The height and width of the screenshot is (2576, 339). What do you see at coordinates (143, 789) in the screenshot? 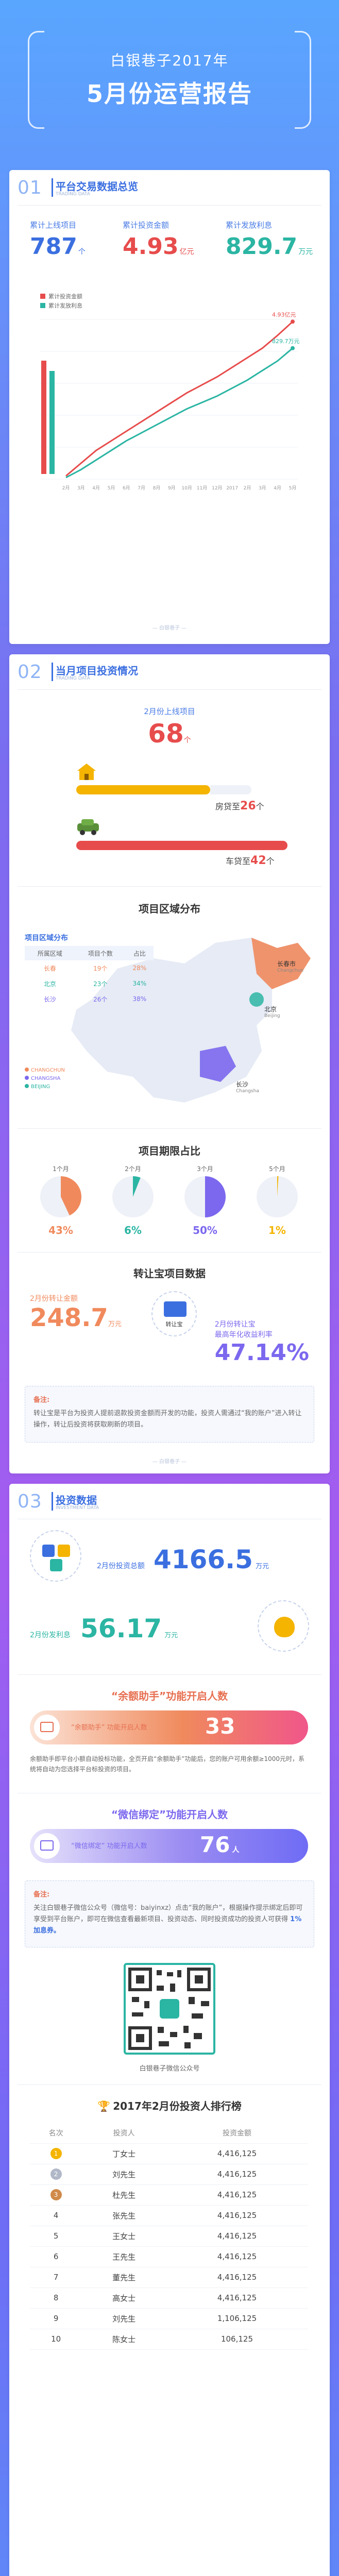
I see `house-loan-bar` at bounding box center [143, 789].